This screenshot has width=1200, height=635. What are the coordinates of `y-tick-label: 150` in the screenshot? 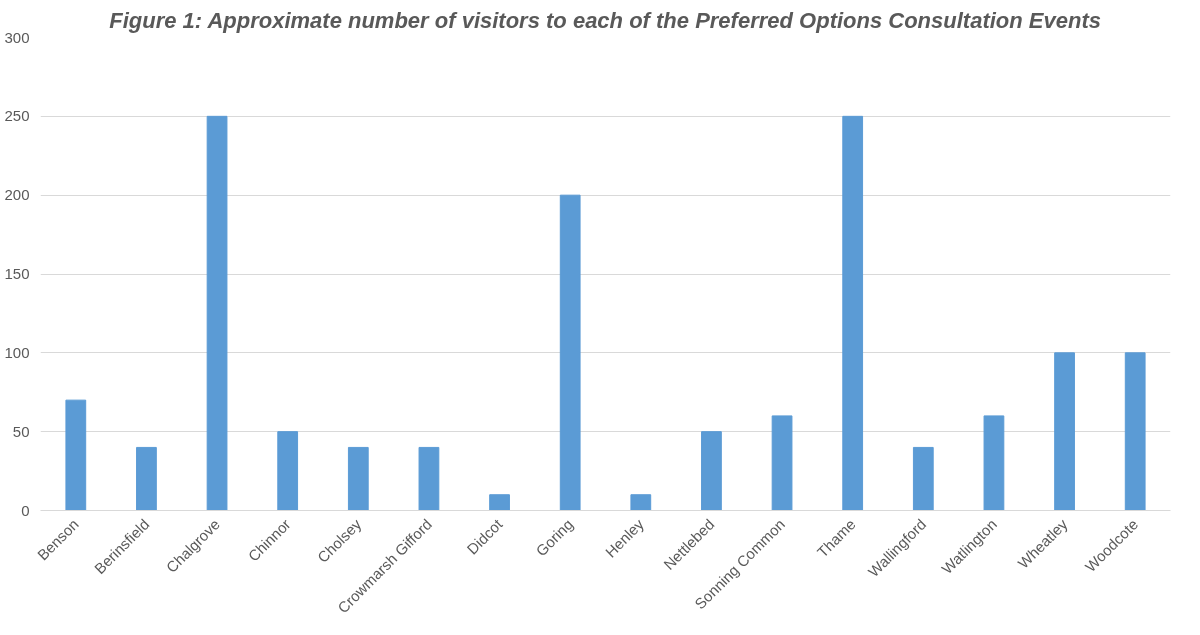 It's located at (17, 273).